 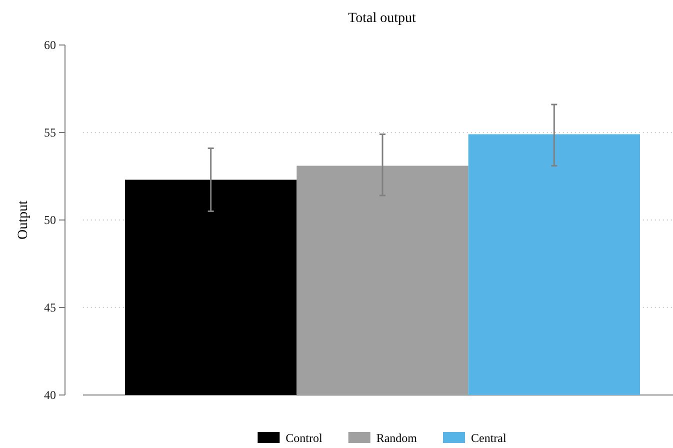 I want to click on chart-title: Total output, so click(x=382, y=18).